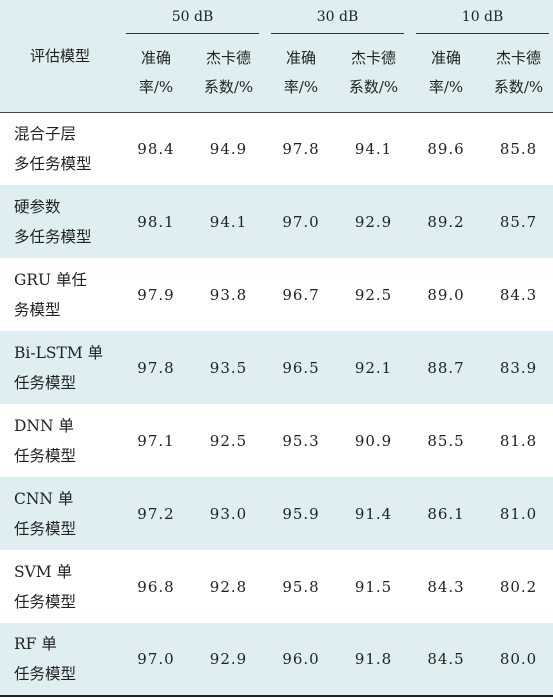 The image size is (553, 698). I want to click on table-row: 混合子层 多任务模型 98.4 94.9 97.8 94.1 89.6 85.8, so click(276, 148).